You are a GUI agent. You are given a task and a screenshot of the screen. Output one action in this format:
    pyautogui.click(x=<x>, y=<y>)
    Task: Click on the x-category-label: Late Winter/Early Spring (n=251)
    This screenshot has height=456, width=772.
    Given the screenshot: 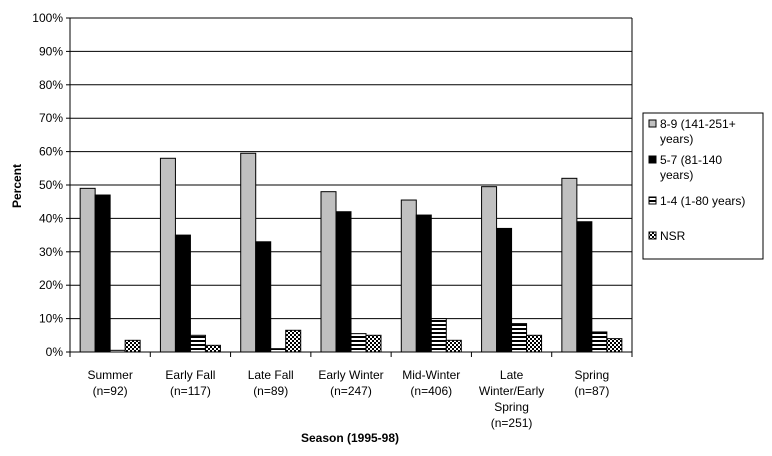 What is the action you would take?
    pyautogui.click(x=511, y=399)
    